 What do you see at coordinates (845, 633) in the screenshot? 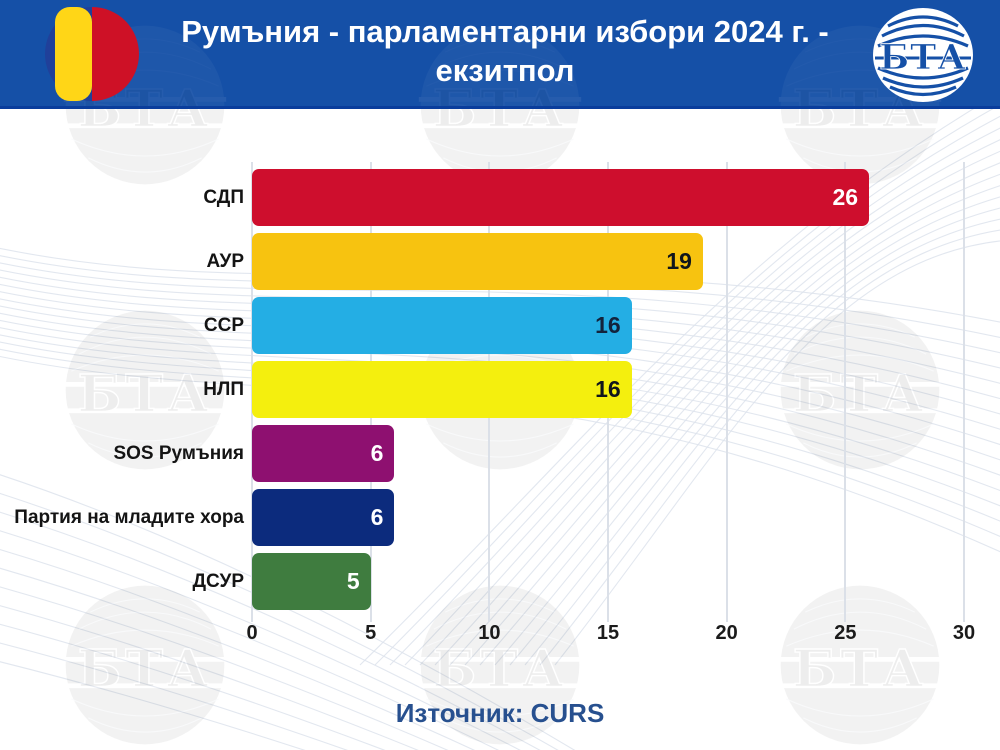
I see `x-tick-label: 25` at bounding box center [845, 633].